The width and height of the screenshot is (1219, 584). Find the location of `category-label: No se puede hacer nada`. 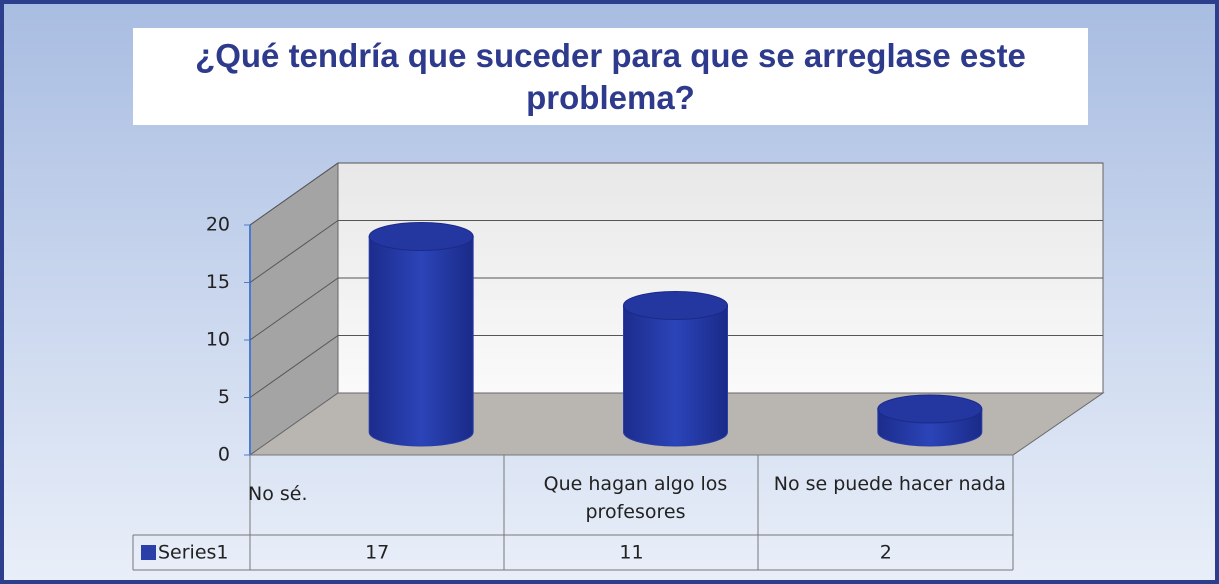

category-label: No se puede hacer nada is located at coordinates (889, 484).